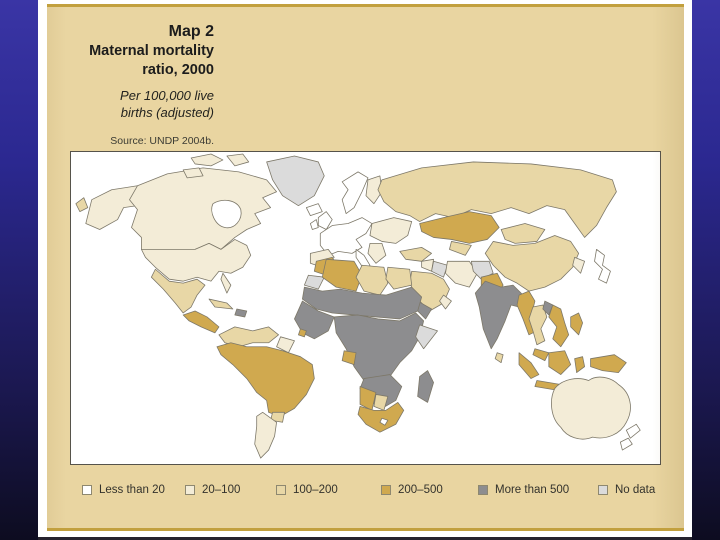  I want to click on country-somalia, so click(426, 337).